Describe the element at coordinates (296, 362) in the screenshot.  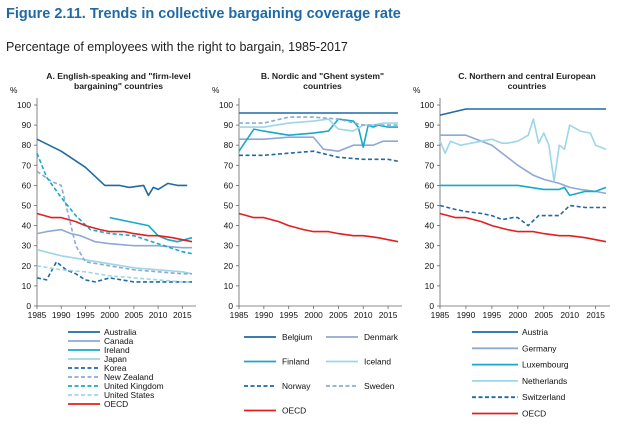
I see `legend-label: Finland` at that location.